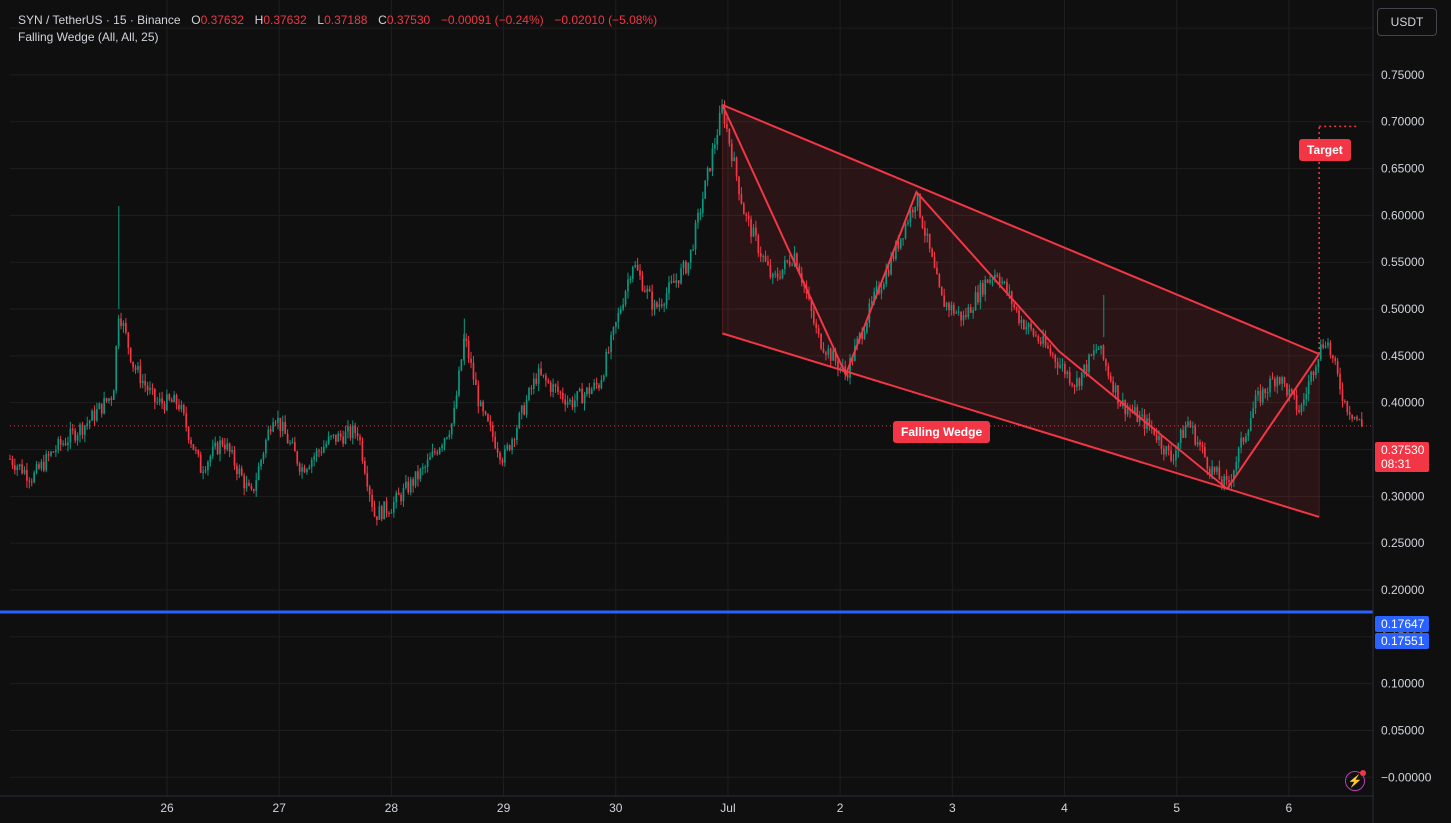 This screenshot has width=1451, height=823. I want to click on y-tick-label: 0.50000, so click(1403, 309).